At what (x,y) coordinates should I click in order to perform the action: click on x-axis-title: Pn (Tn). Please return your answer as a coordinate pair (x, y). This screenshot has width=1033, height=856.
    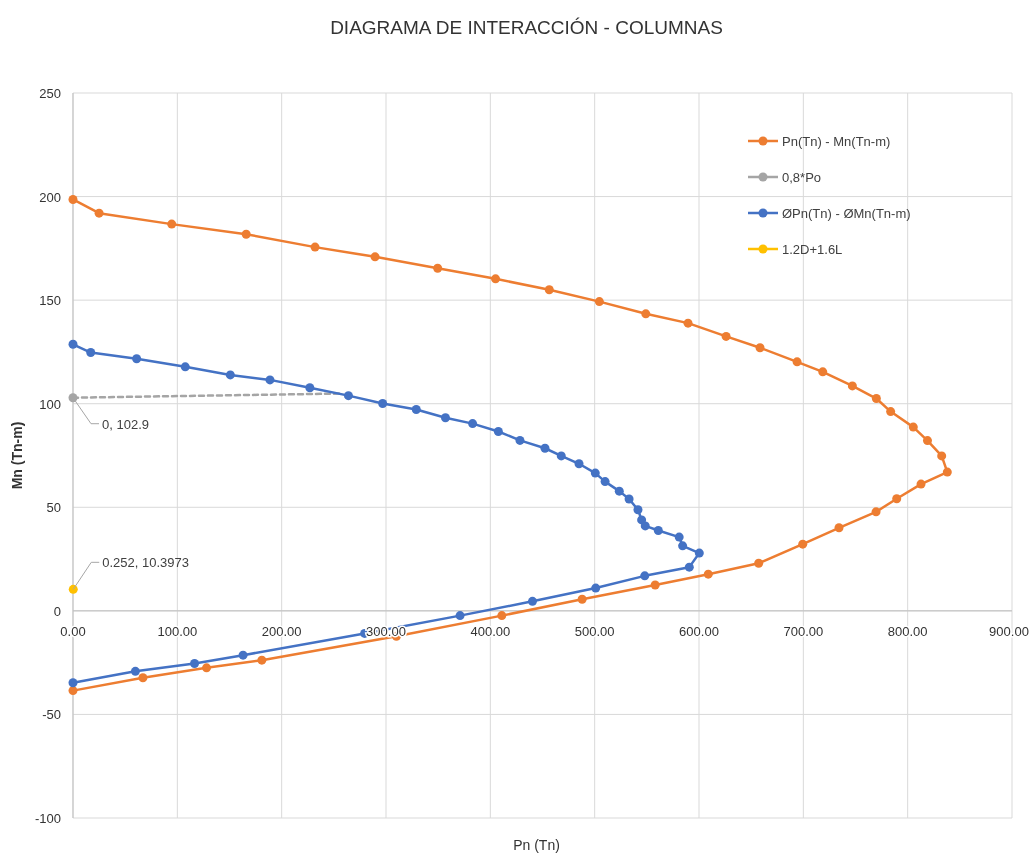
    Looking at the image, I should click on (536, 845).